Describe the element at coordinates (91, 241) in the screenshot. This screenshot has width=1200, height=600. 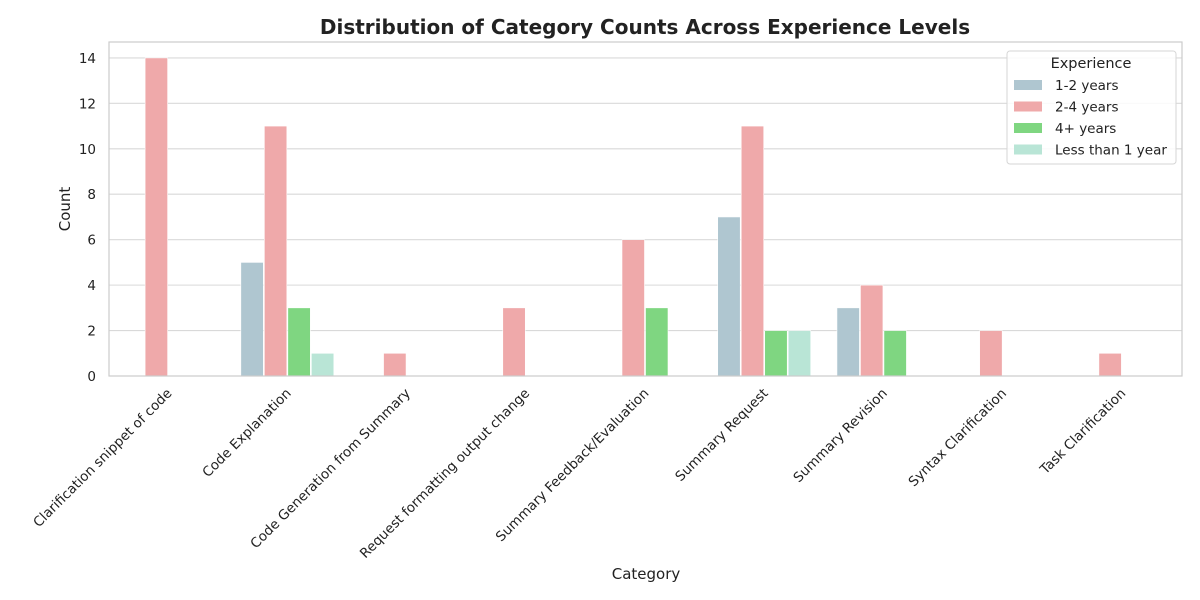
I see `y-tick-label: 6` at that location.